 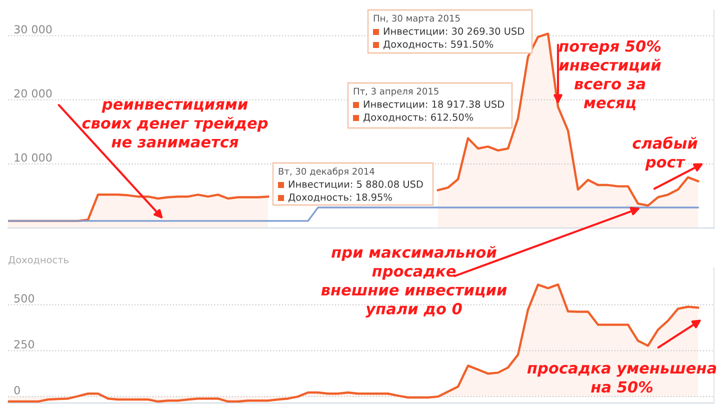 What do you see at coordinates (449, 32) in the screenshot?
I see `annotation: Пн, 30 марта 2015 Инвестиции: 30 269.30 USD Доходность: 591.50%` at bounding box center [449, 32].